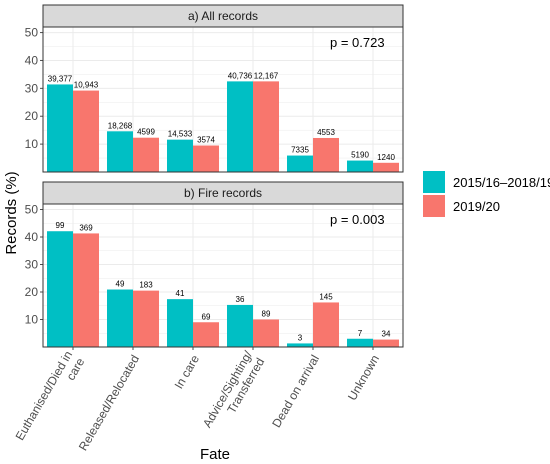 The height and width of the screenshot is (464, 550). Describe the element at coordinates (240, 299) in the screenshot. I see `bar-data-label: 36` at that location.